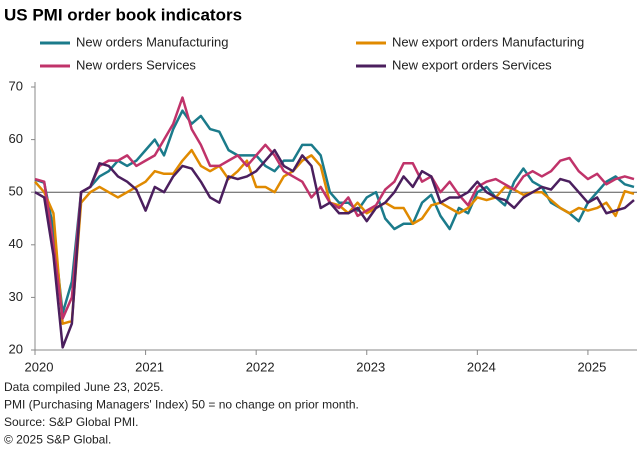 The width and height of the screenshot is (639, 454). What do you see at coordinates (136, 64) in the screenshot?
I see `legend-label: New orders Services` at bounding box center [136, 64].